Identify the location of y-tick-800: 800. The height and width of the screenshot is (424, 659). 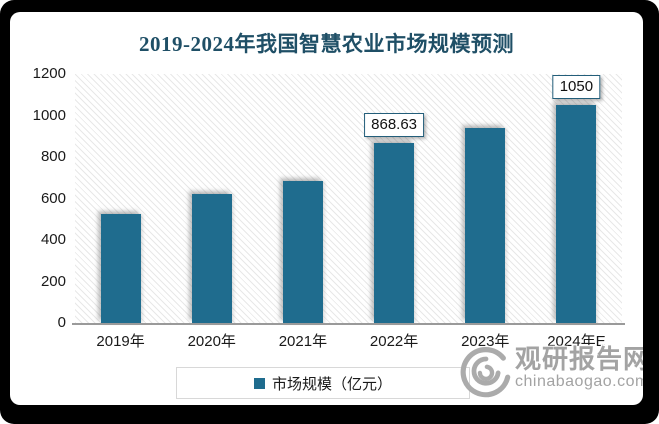
(53, 156).